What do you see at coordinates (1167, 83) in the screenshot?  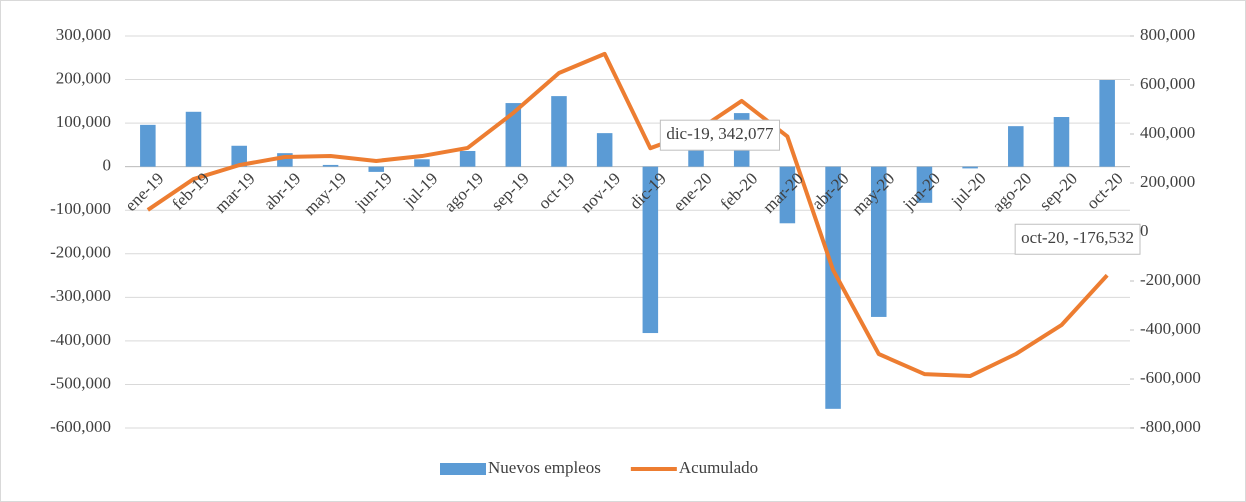 I see `y2-tick-label: 600,000` at bounding box center [1167, 83].